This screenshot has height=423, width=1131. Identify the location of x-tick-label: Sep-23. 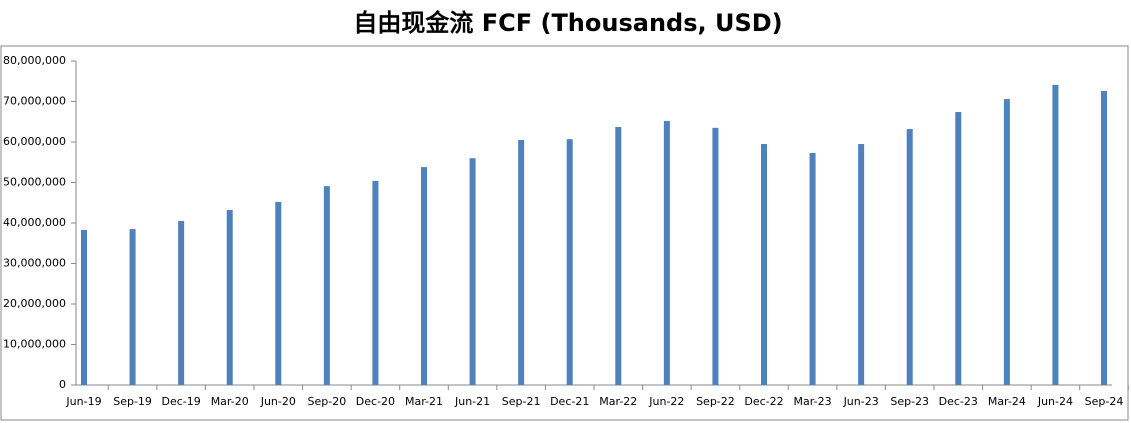
(909, 401).